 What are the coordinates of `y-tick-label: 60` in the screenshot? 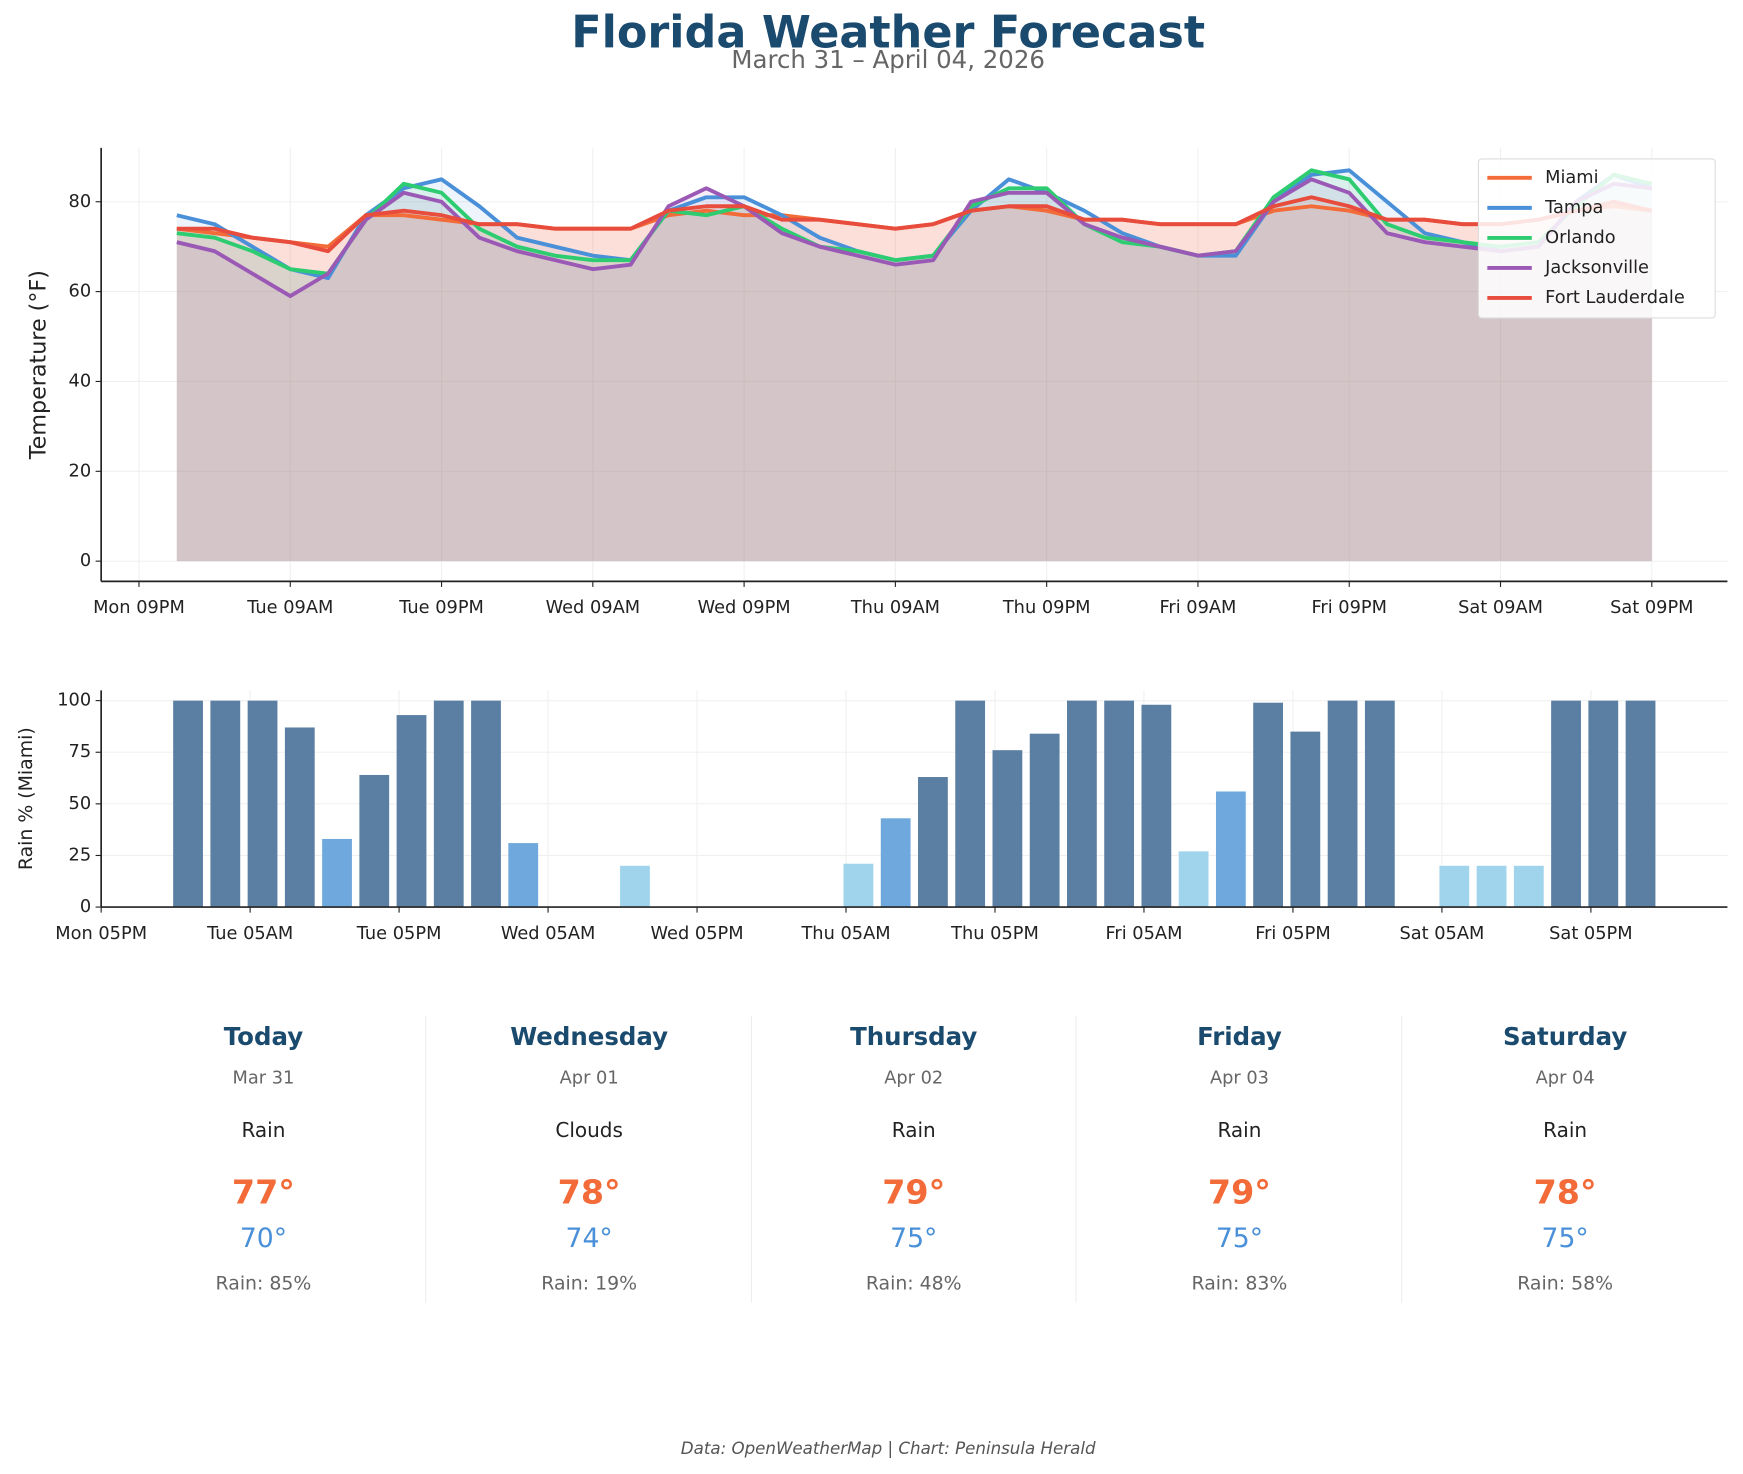 It's located at (80, 291).